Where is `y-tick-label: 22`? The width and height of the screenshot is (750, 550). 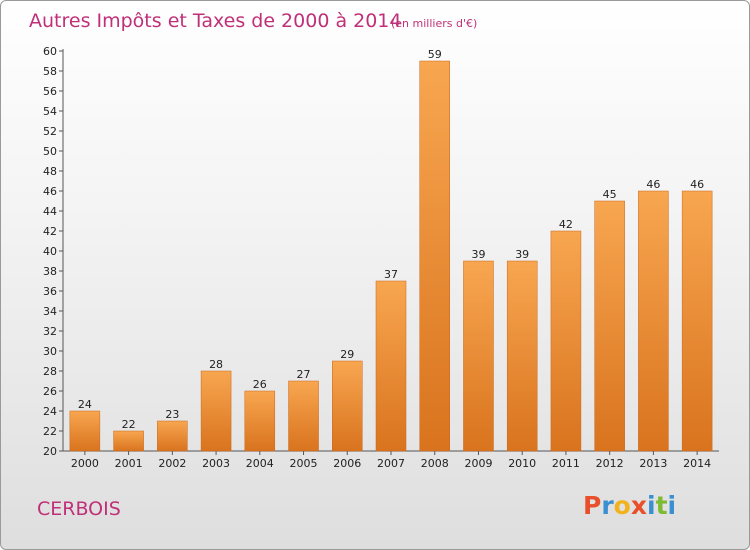 y-tick-label: 22 is located at coordinates (50, 431).